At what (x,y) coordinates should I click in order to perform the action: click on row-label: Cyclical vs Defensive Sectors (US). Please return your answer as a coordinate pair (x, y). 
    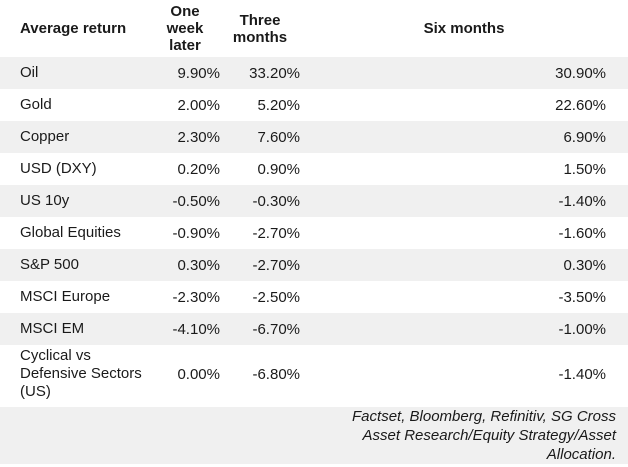
    Looking at the image, I should click on (81, 373).